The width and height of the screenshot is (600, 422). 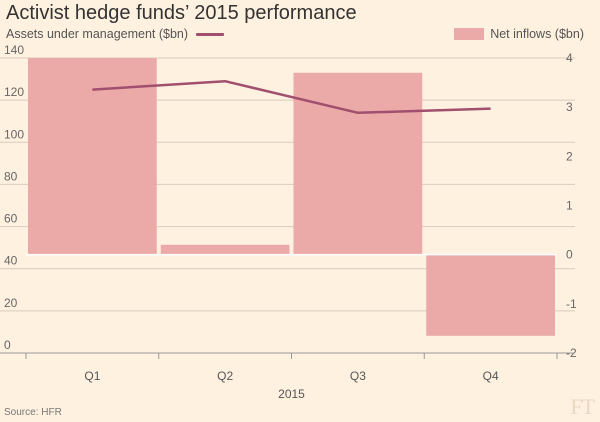 What do you see at coordinates (491, 376) in the screenshot?
I see `x-axis-category-label: Q4` at bounding box center [491, 376].